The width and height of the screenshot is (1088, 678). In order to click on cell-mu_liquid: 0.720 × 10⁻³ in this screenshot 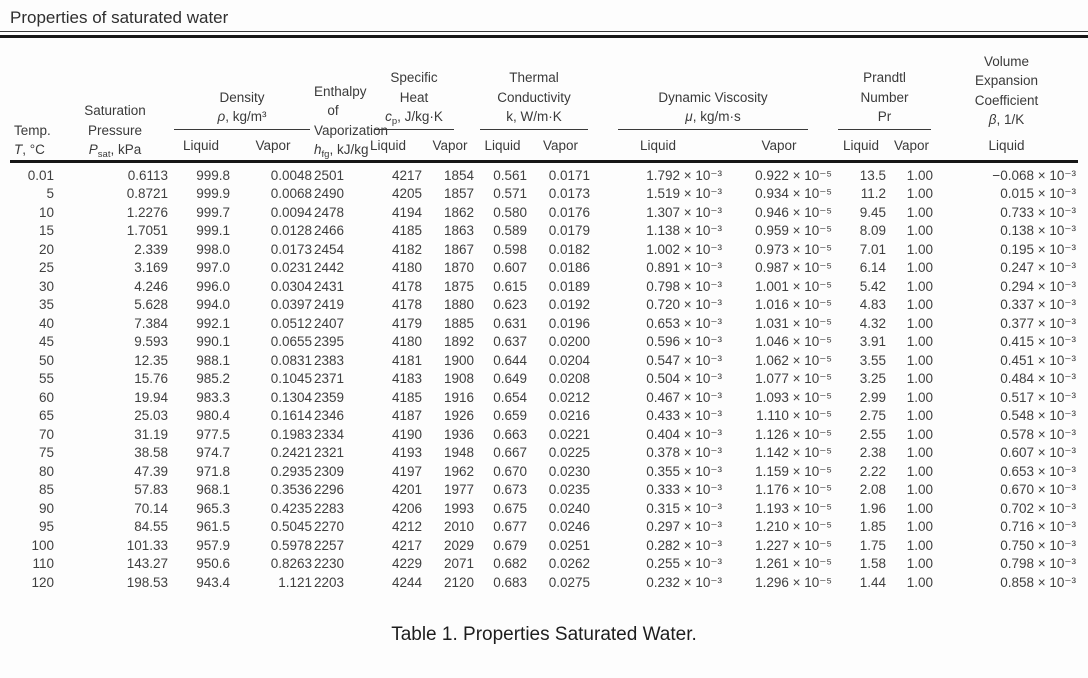, I will do `click(684, 304)`.